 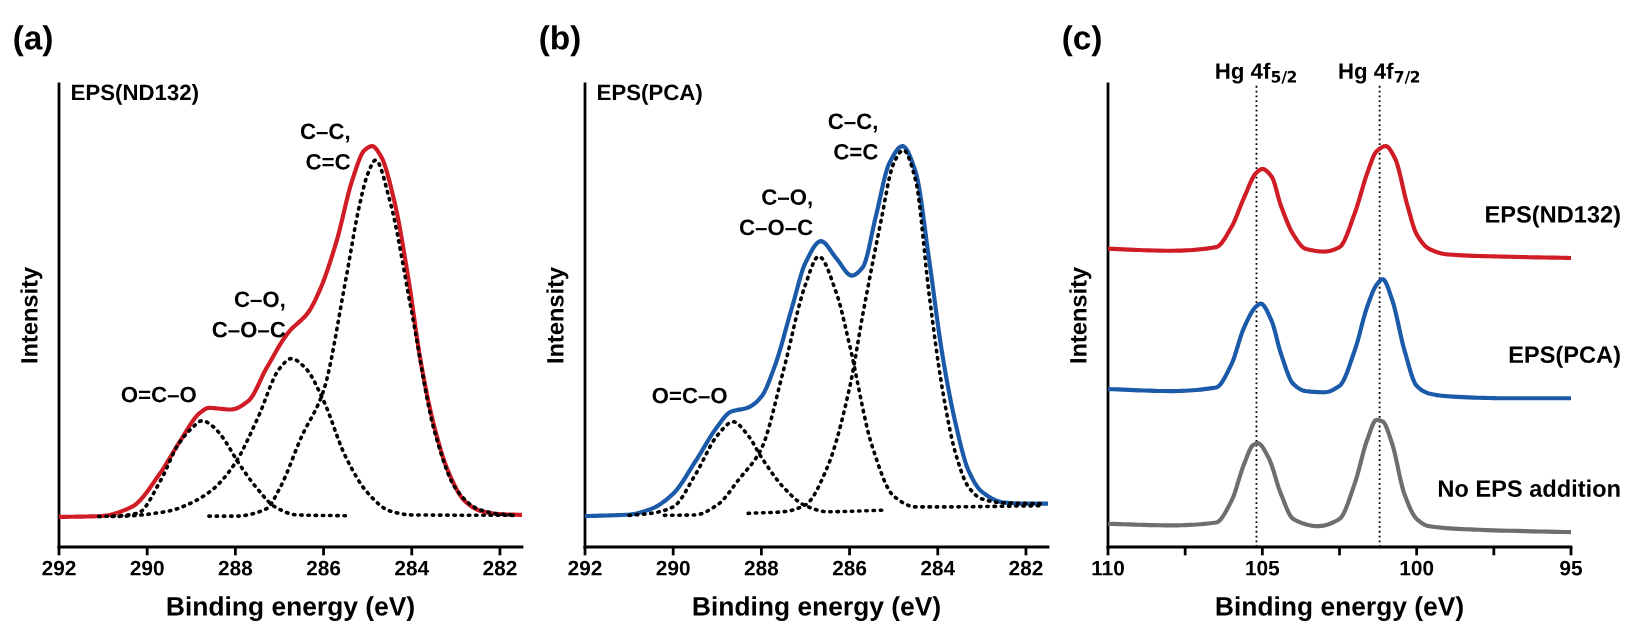 I want to click on x-tick-label: 110, so click(x=1108, y=568).